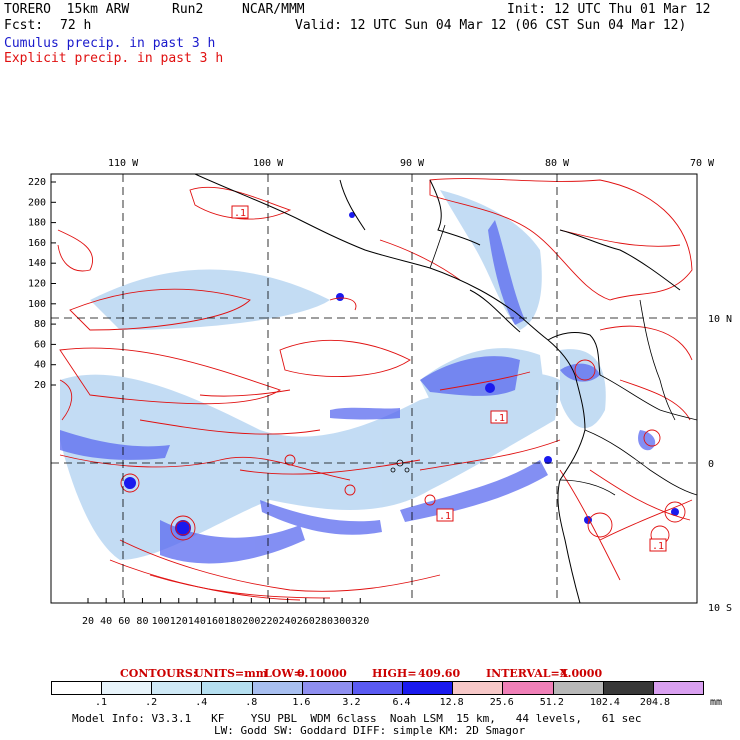 The width and height of the screenshot is (740, 740). Describe the element at coordinates (551, 702) in the screenshot. I see `colorbar-label: 51.2` at that location.